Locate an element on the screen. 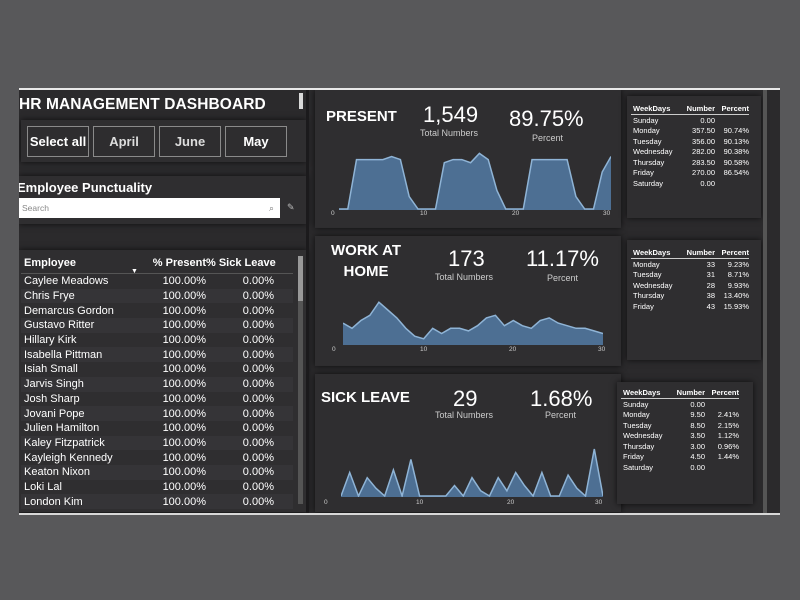  wah-axis-10: 10 is located at coordinates (424, 349).